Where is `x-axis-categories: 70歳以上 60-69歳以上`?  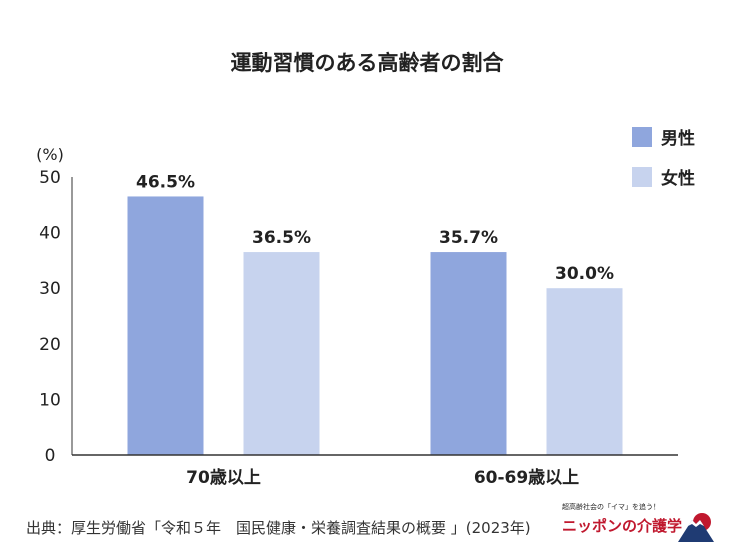
x-axis-categories: 70歳以上 60-69歳以上 is located at coordinates (382, 477).